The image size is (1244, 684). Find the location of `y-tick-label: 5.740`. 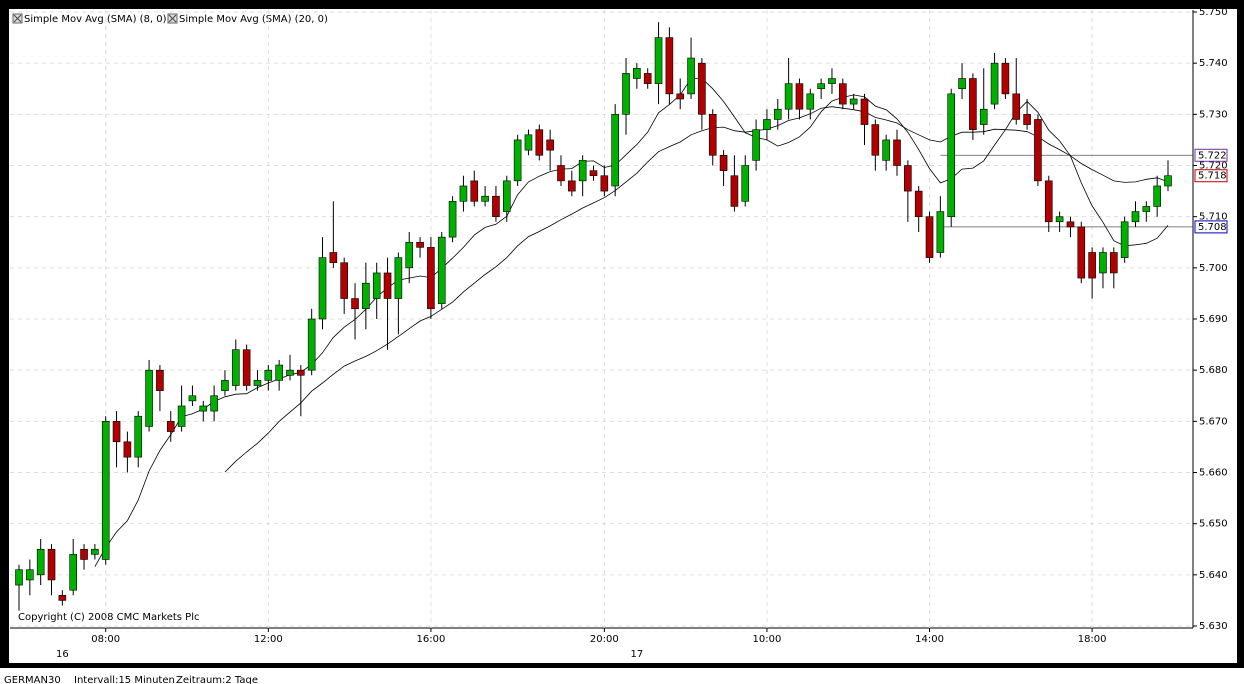

y-tick-label: 5.740 is located at coordinates (1213, 63).